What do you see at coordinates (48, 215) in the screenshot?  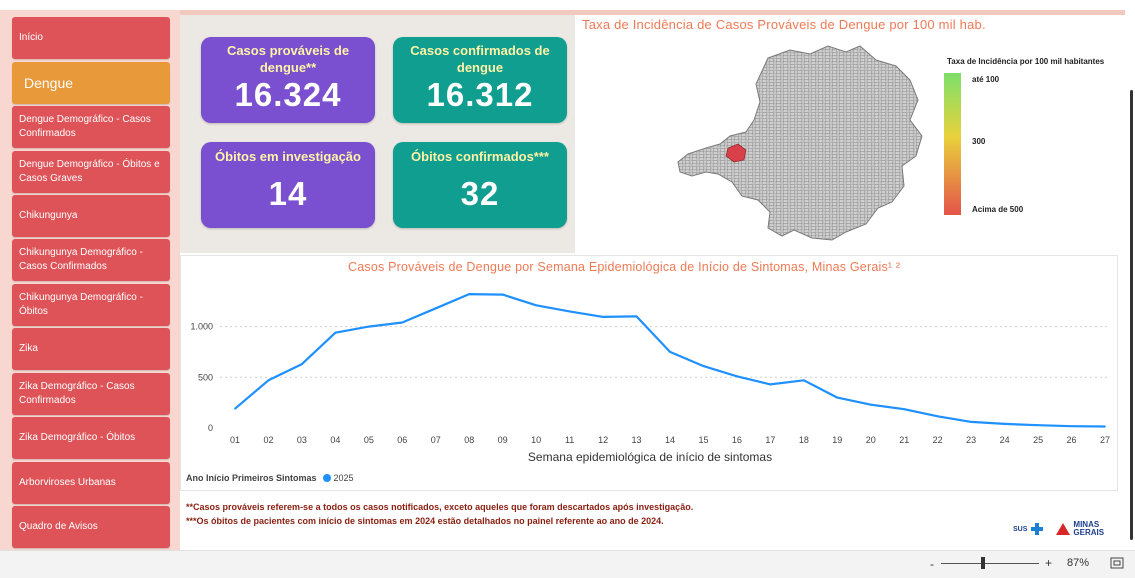 I see `sidebar-item-label: Chikungunya` at bounding box center [48, 215].